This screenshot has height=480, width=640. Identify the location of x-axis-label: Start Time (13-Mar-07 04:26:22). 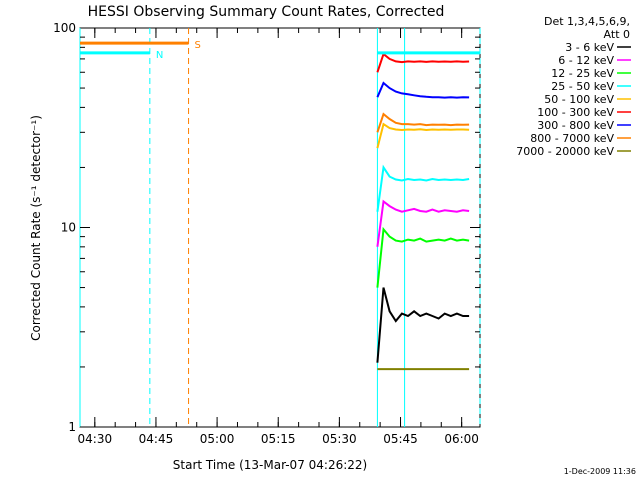
(270, 465).